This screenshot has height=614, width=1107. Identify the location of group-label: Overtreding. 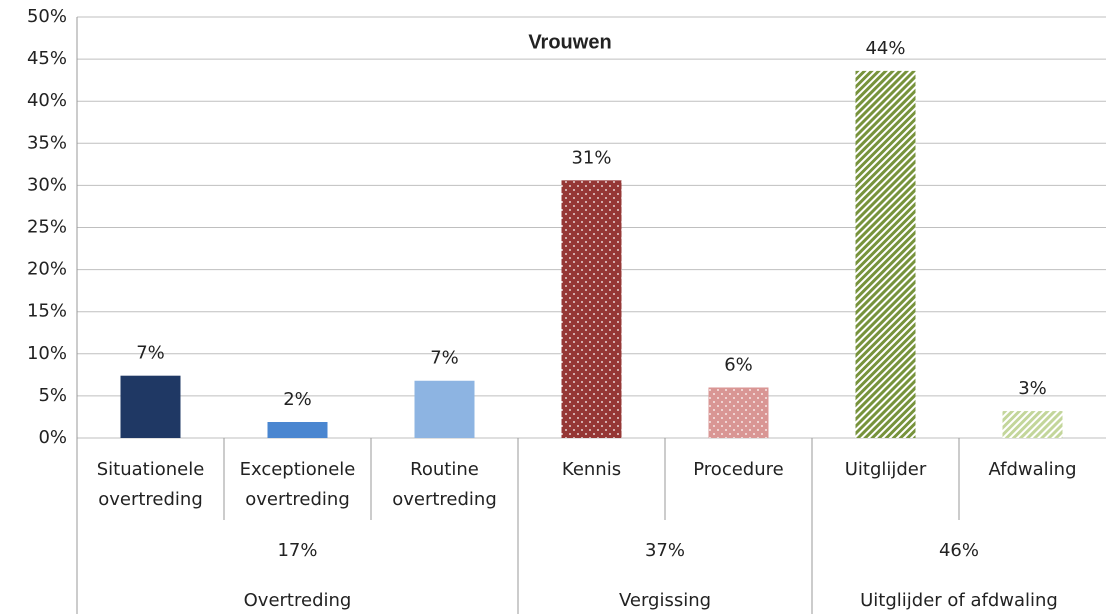
(298, 600).